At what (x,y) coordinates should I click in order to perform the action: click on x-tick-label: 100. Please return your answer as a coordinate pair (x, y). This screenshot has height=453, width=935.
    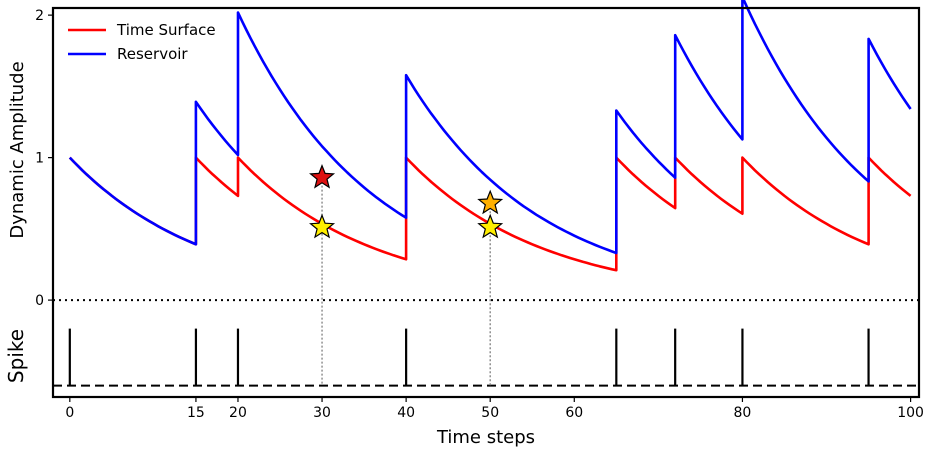
    Looking at the image, I should click on (910, 413).